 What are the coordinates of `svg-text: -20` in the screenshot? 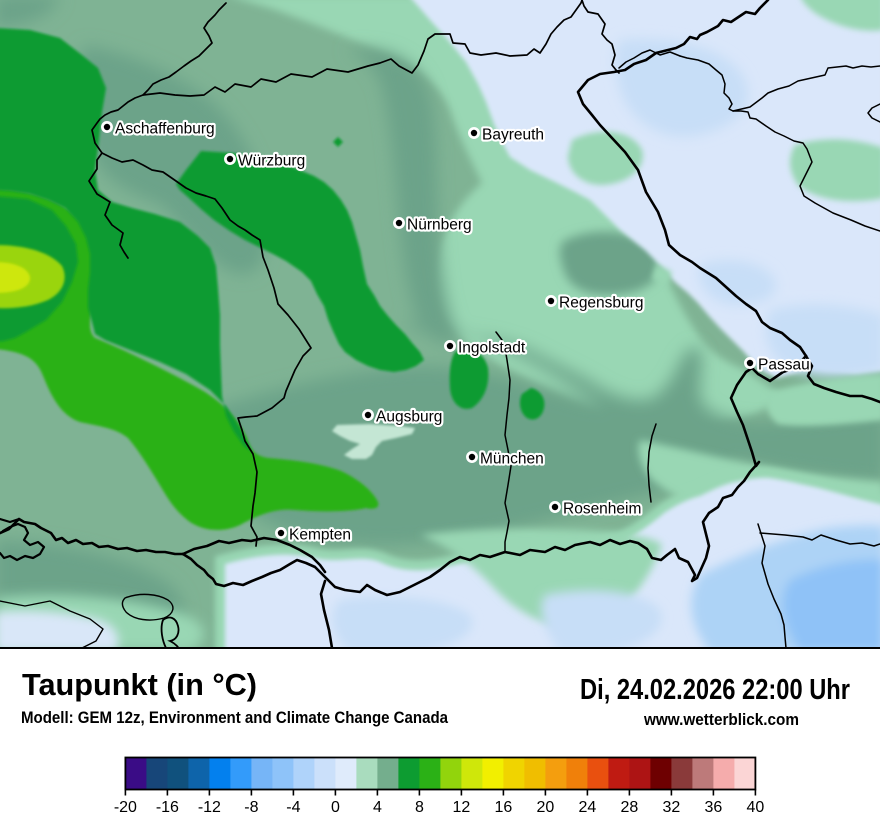 It's located at (125, 807).